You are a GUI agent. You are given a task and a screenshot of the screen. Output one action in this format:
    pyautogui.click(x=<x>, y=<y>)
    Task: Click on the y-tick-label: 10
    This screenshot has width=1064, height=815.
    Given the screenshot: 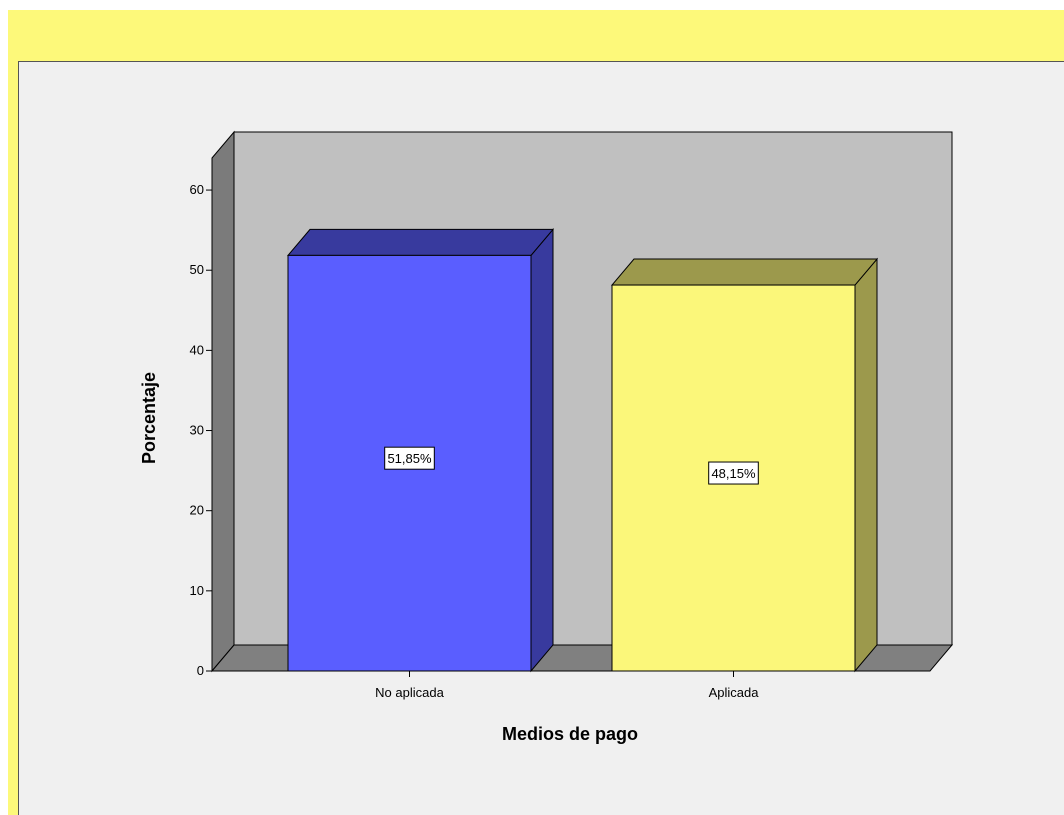 What is the action you would take?
    pyautogui.click(x=197, y=590)
    